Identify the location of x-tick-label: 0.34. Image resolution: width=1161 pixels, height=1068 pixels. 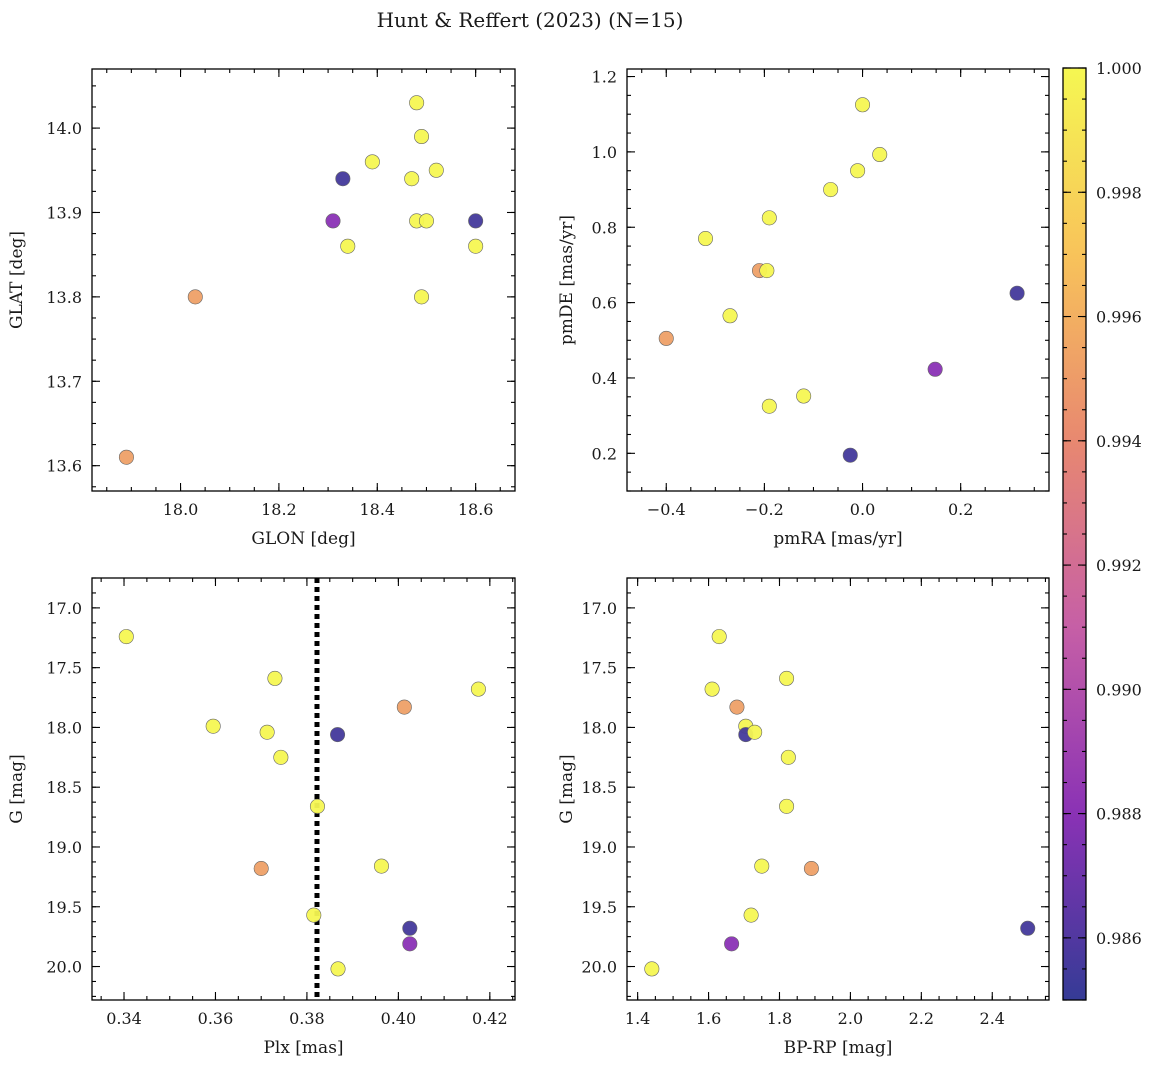
(124, 1018).